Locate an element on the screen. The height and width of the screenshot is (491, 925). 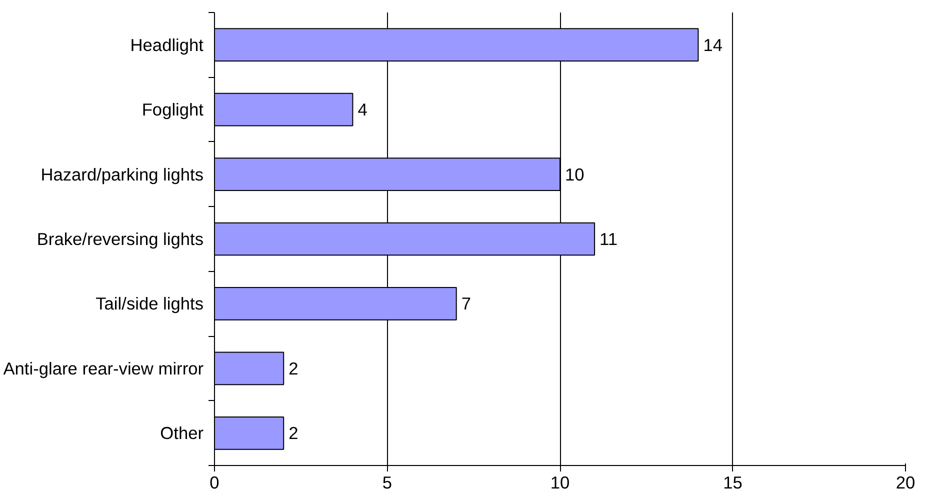
y-tick-label: Hazard/parking lights is located at coordinates (122, 174).